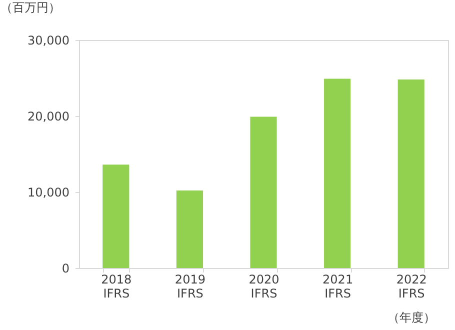 This screenshot has height=330, width=455. Describe the element at coordinates (30, 7) in the screenshot. I see `y-axis-title: （百万円）` at that location.